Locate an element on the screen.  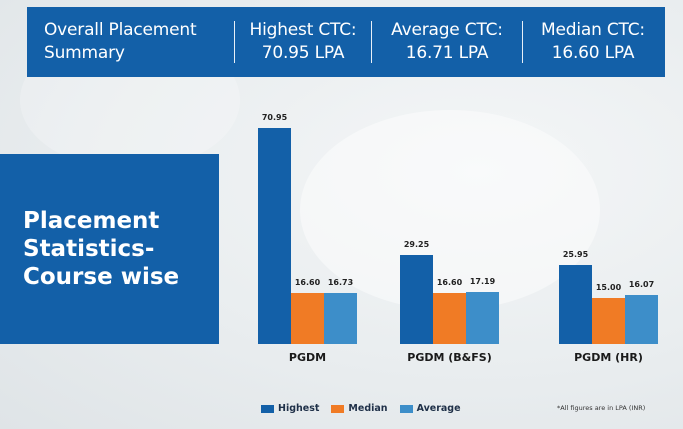
legend-swatch-highest is located at coordinates (267, 408).